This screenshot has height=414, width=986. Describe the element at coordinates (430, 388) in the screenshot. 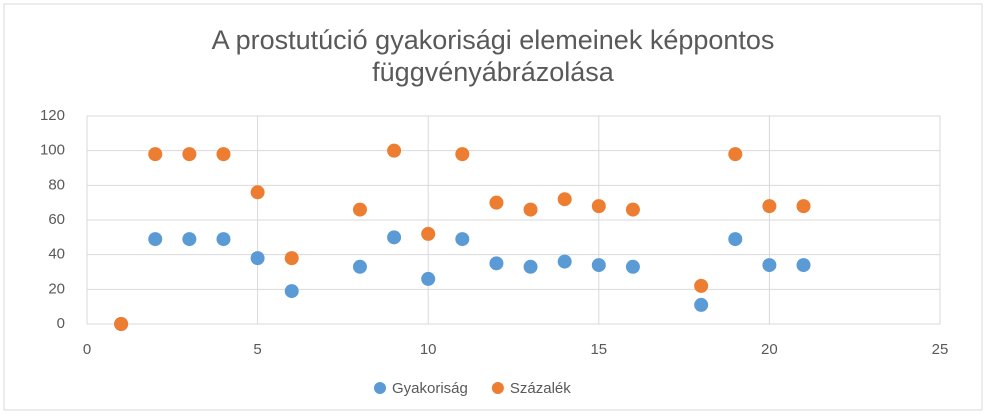

I see `legend-label: Gyakoriság` at that location.